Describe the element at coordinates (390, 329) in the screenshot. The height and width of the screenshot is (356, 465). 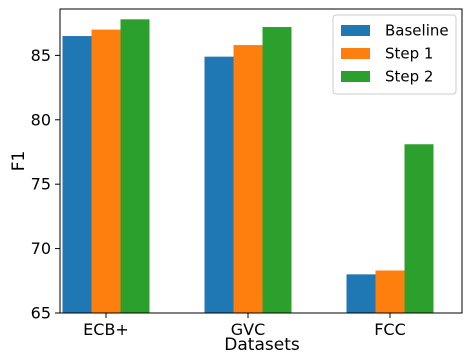
I see `x-tick-label: FCC` at that location.